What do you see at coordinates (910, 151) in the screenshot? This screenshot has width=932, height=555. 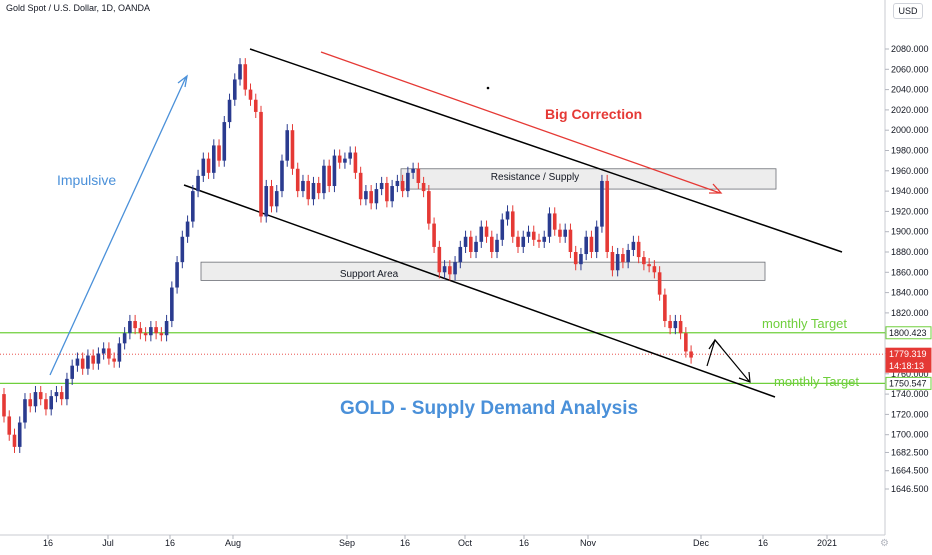 I see `y-tick-label: 1980.000` at bounding box center [910, 151].